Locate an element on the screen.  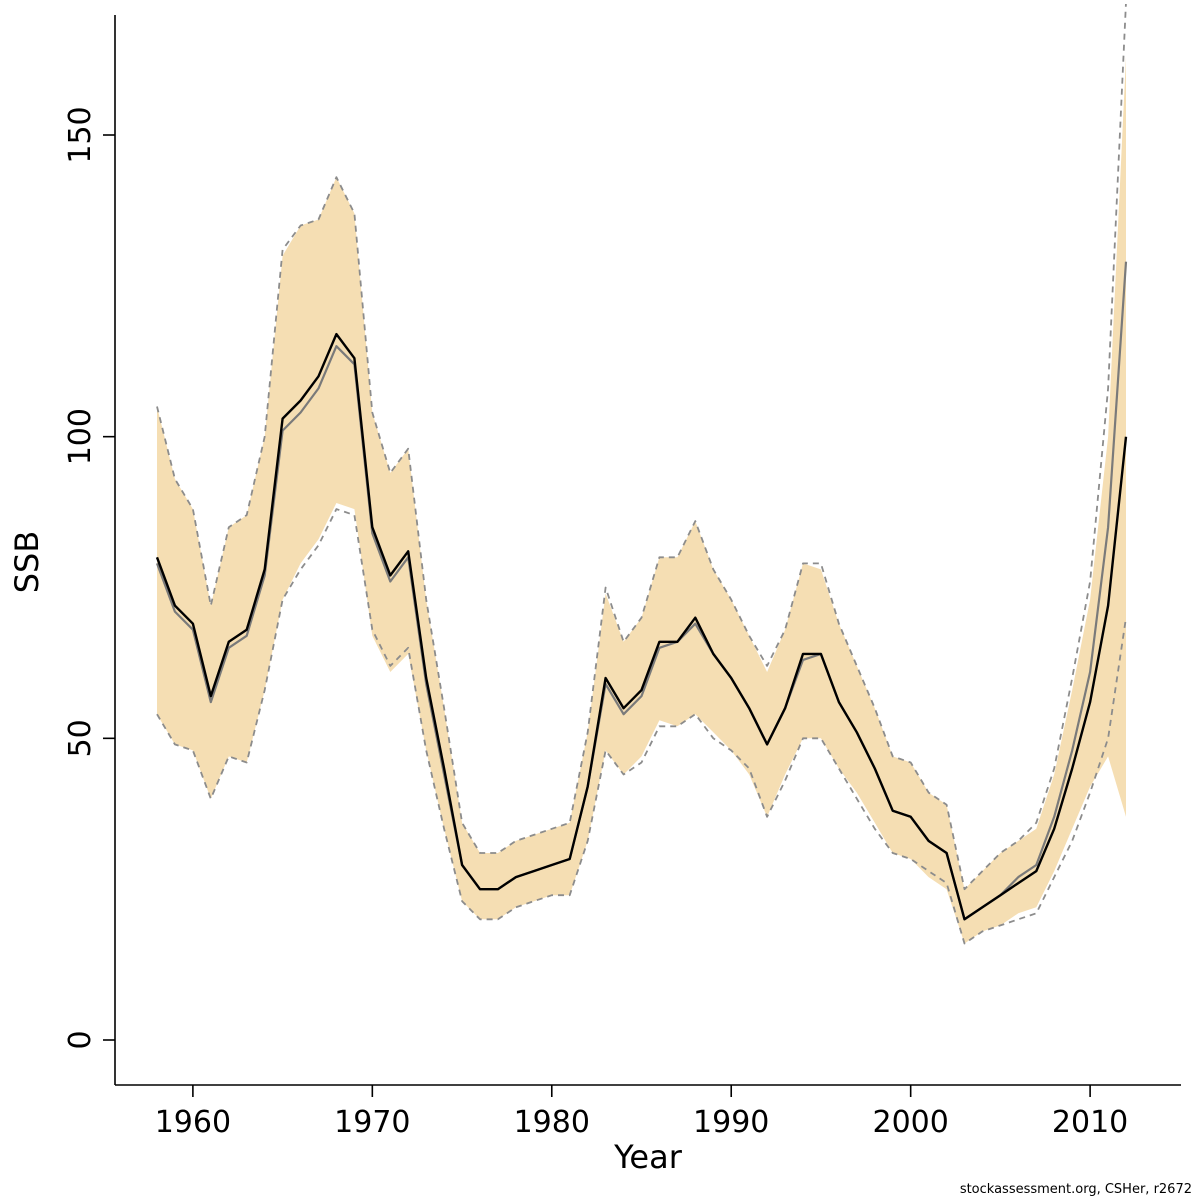
x-axis-title: Year is located at coordinates (648, 1157).